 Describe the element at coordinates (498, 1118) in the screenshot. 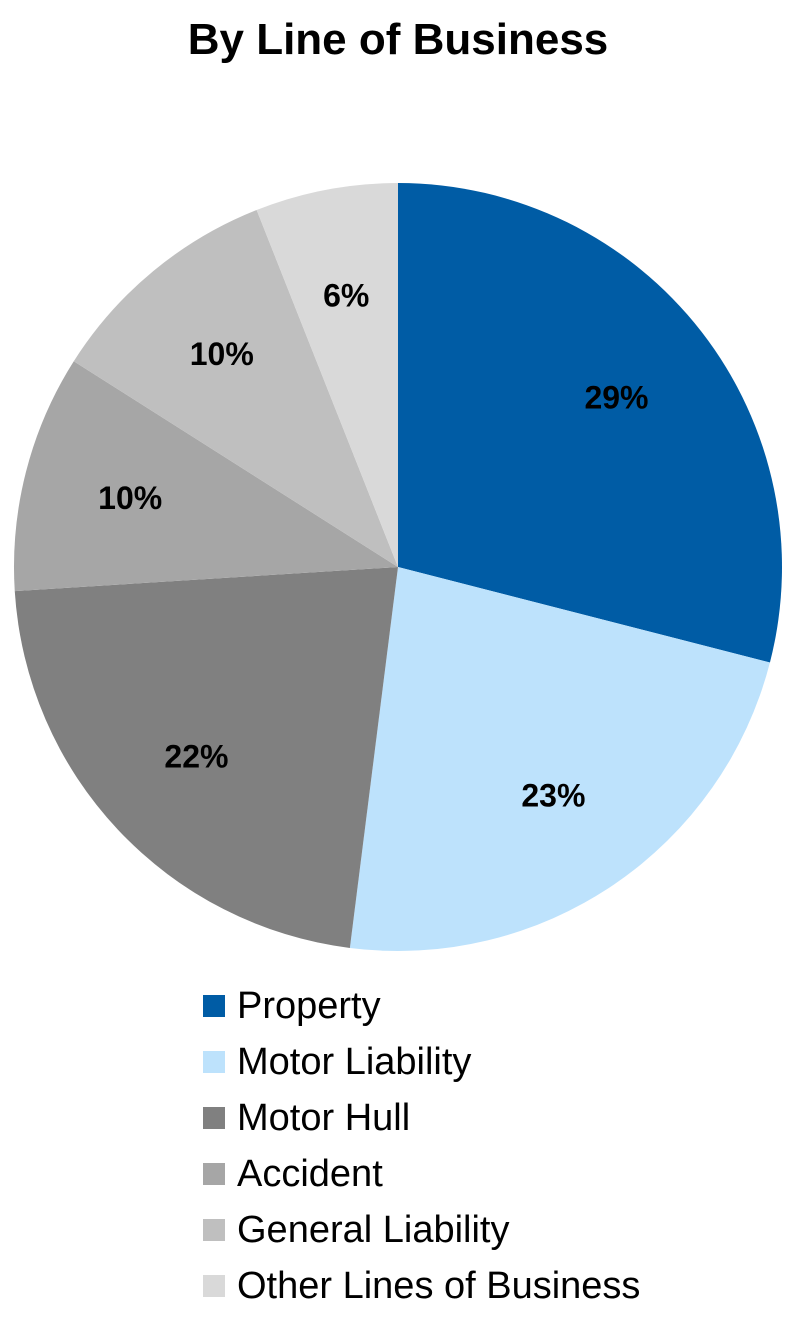

I see `legend-item: Motor Hull` at that location.